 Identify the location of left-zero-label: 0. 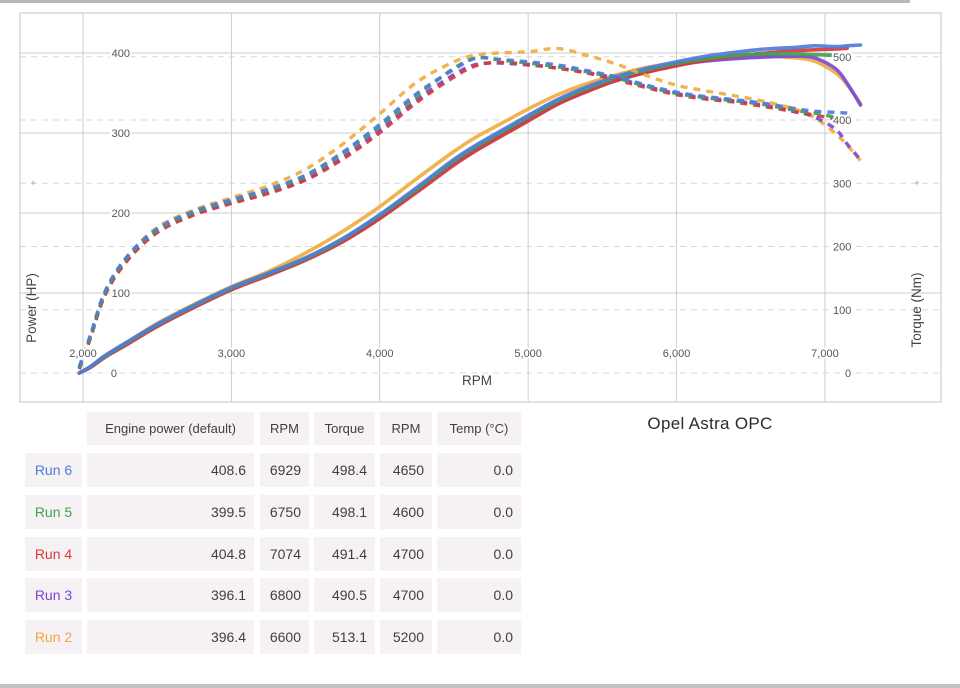
(114, 374).